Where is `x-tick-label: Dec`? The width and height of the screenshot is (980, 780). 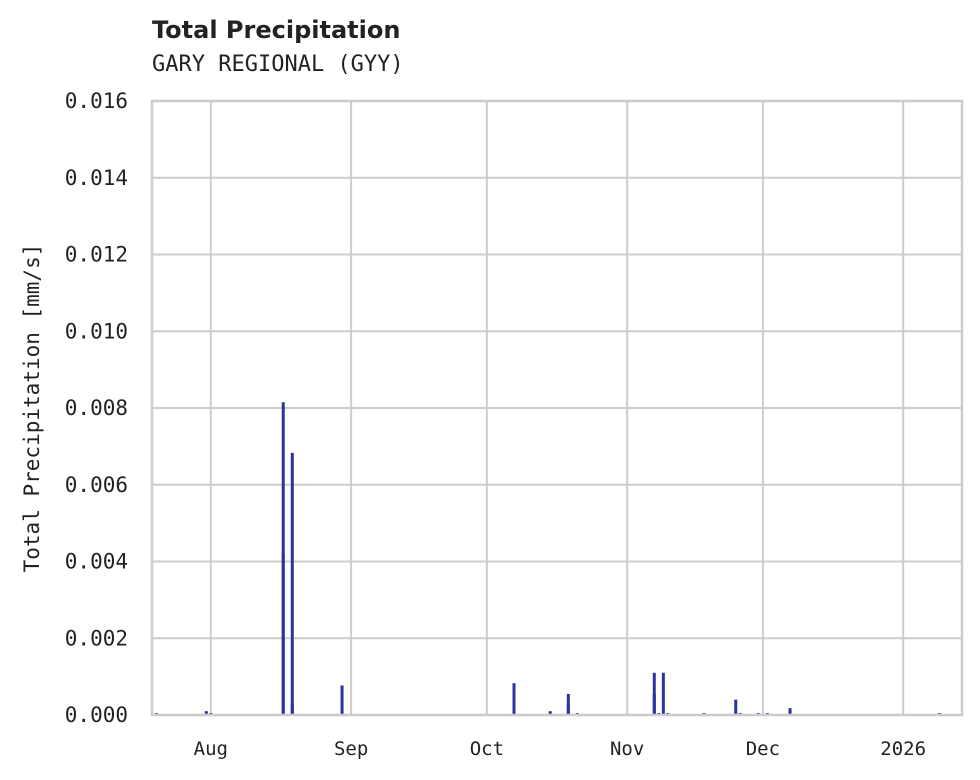 x-tick-label: Dec is located at coordinates (763, 749).